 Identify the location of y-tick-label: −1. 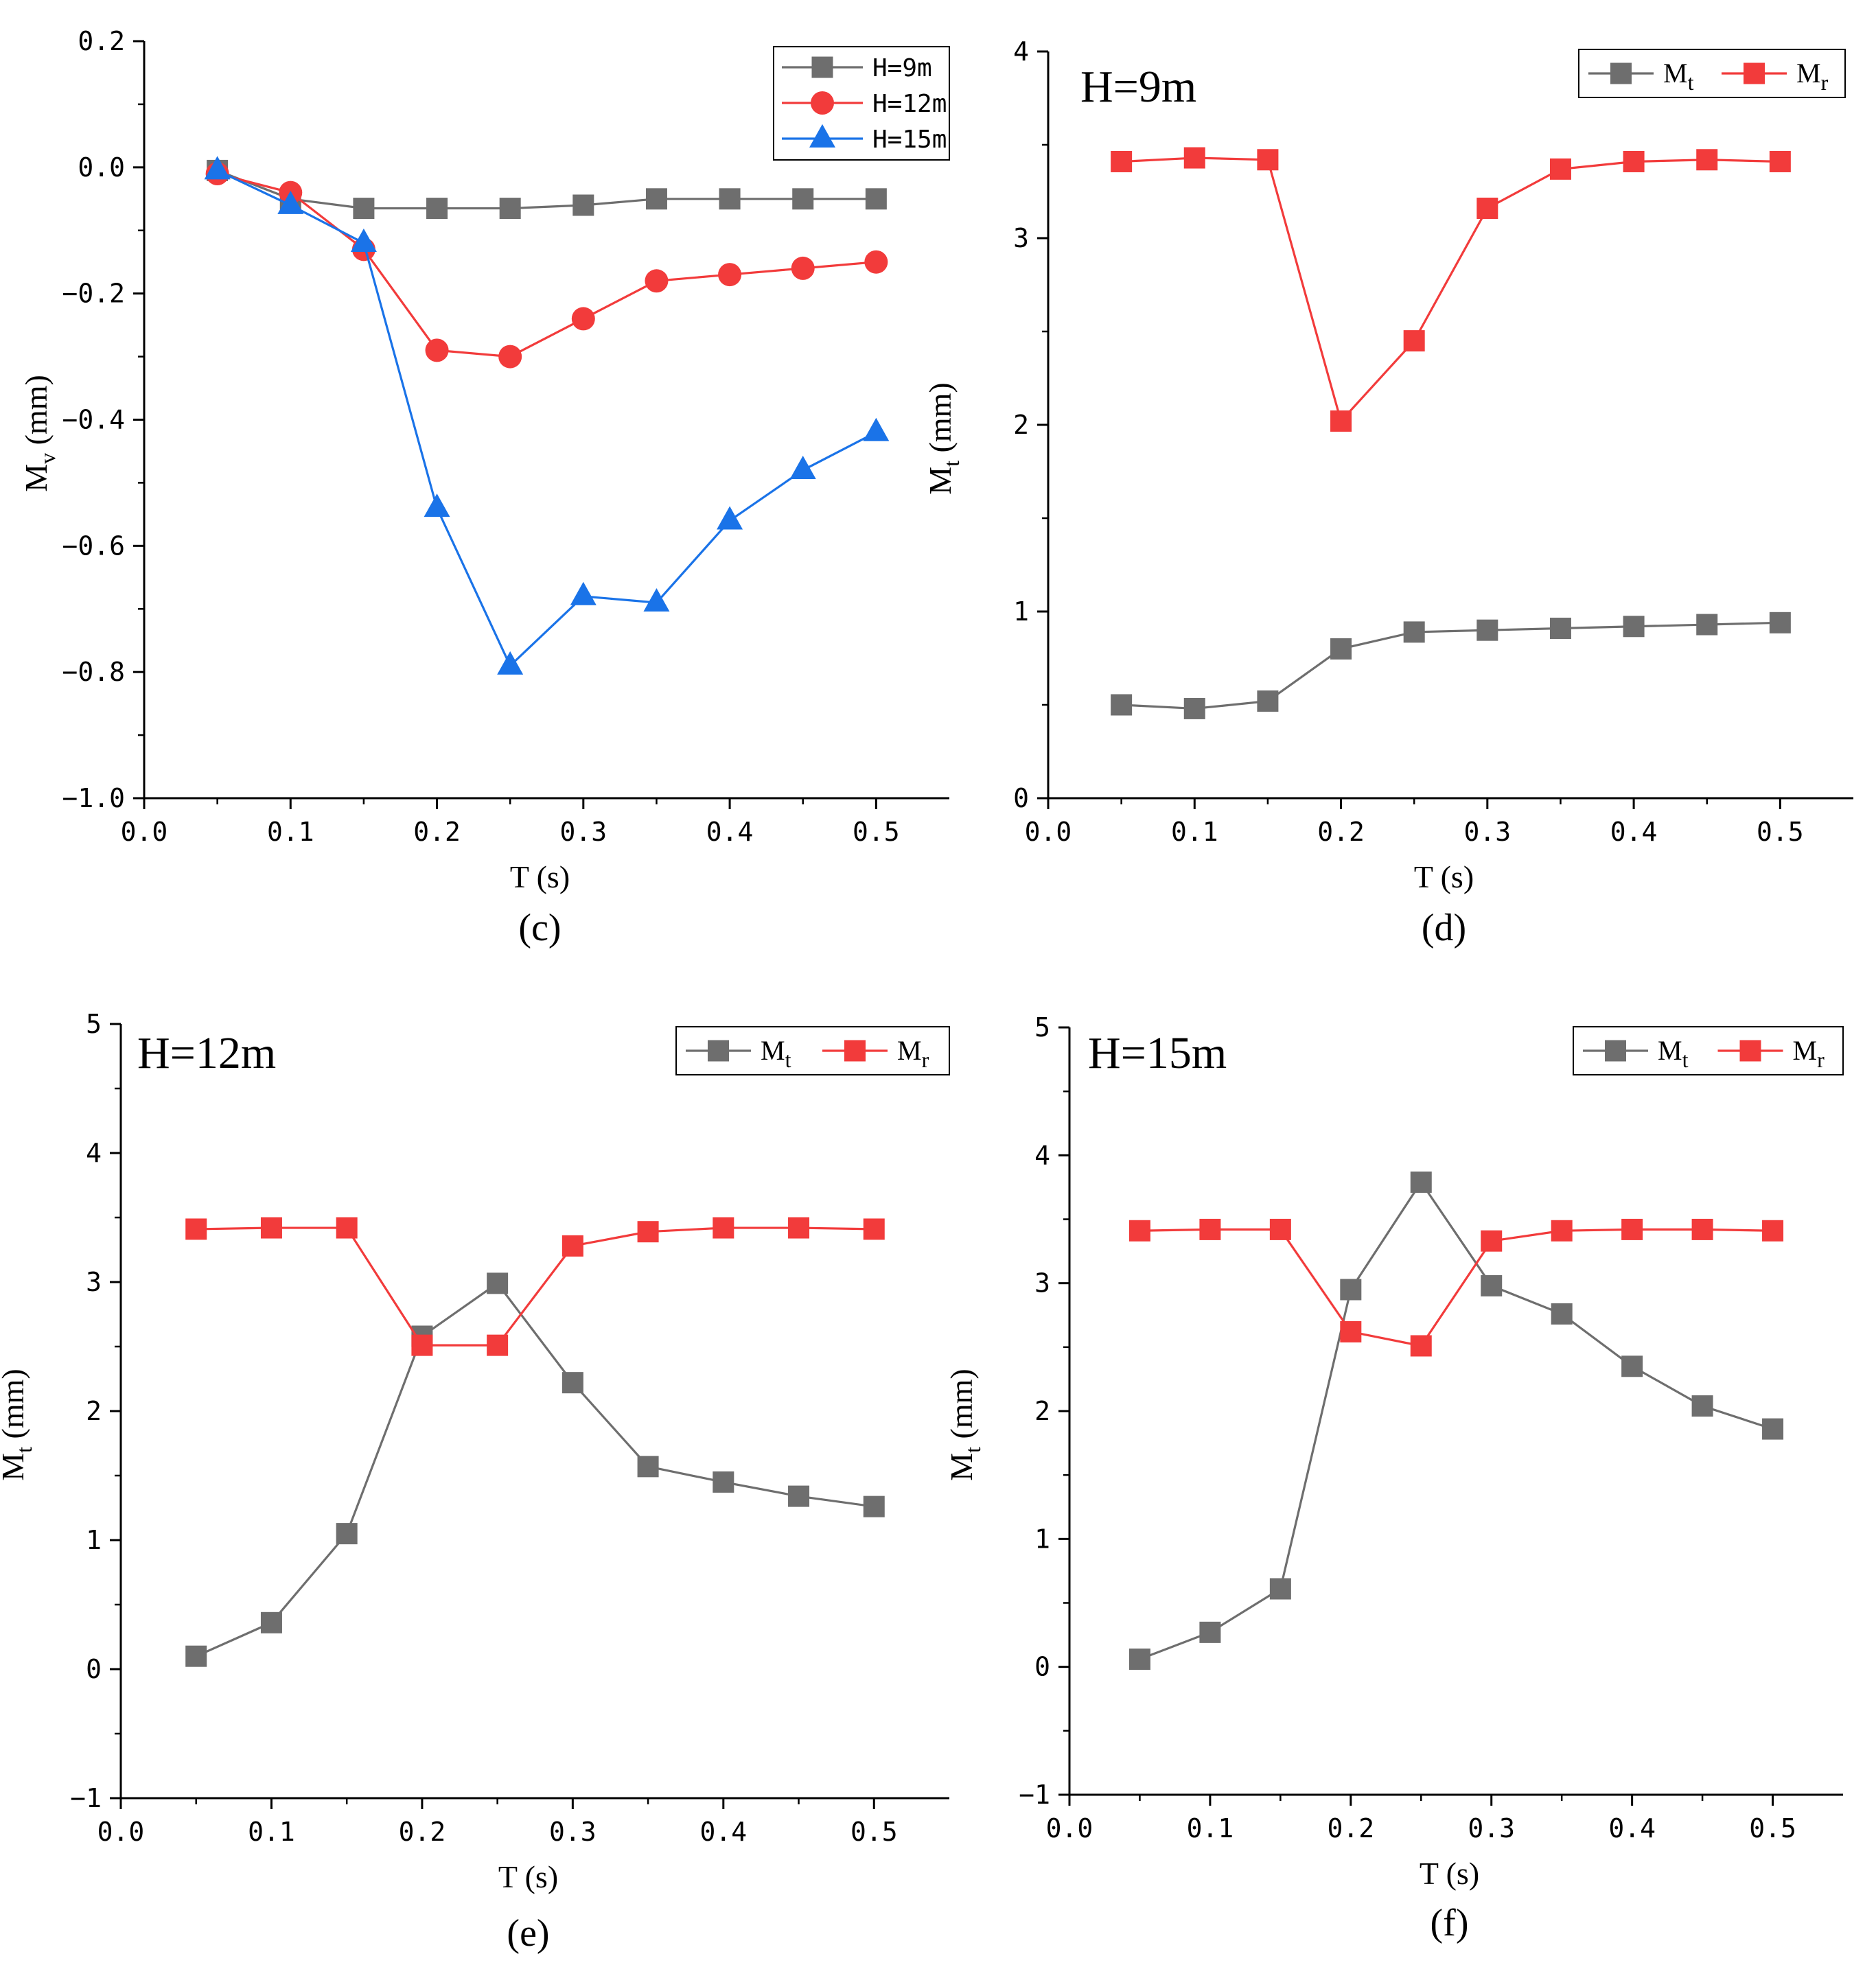
(1034, 1795).